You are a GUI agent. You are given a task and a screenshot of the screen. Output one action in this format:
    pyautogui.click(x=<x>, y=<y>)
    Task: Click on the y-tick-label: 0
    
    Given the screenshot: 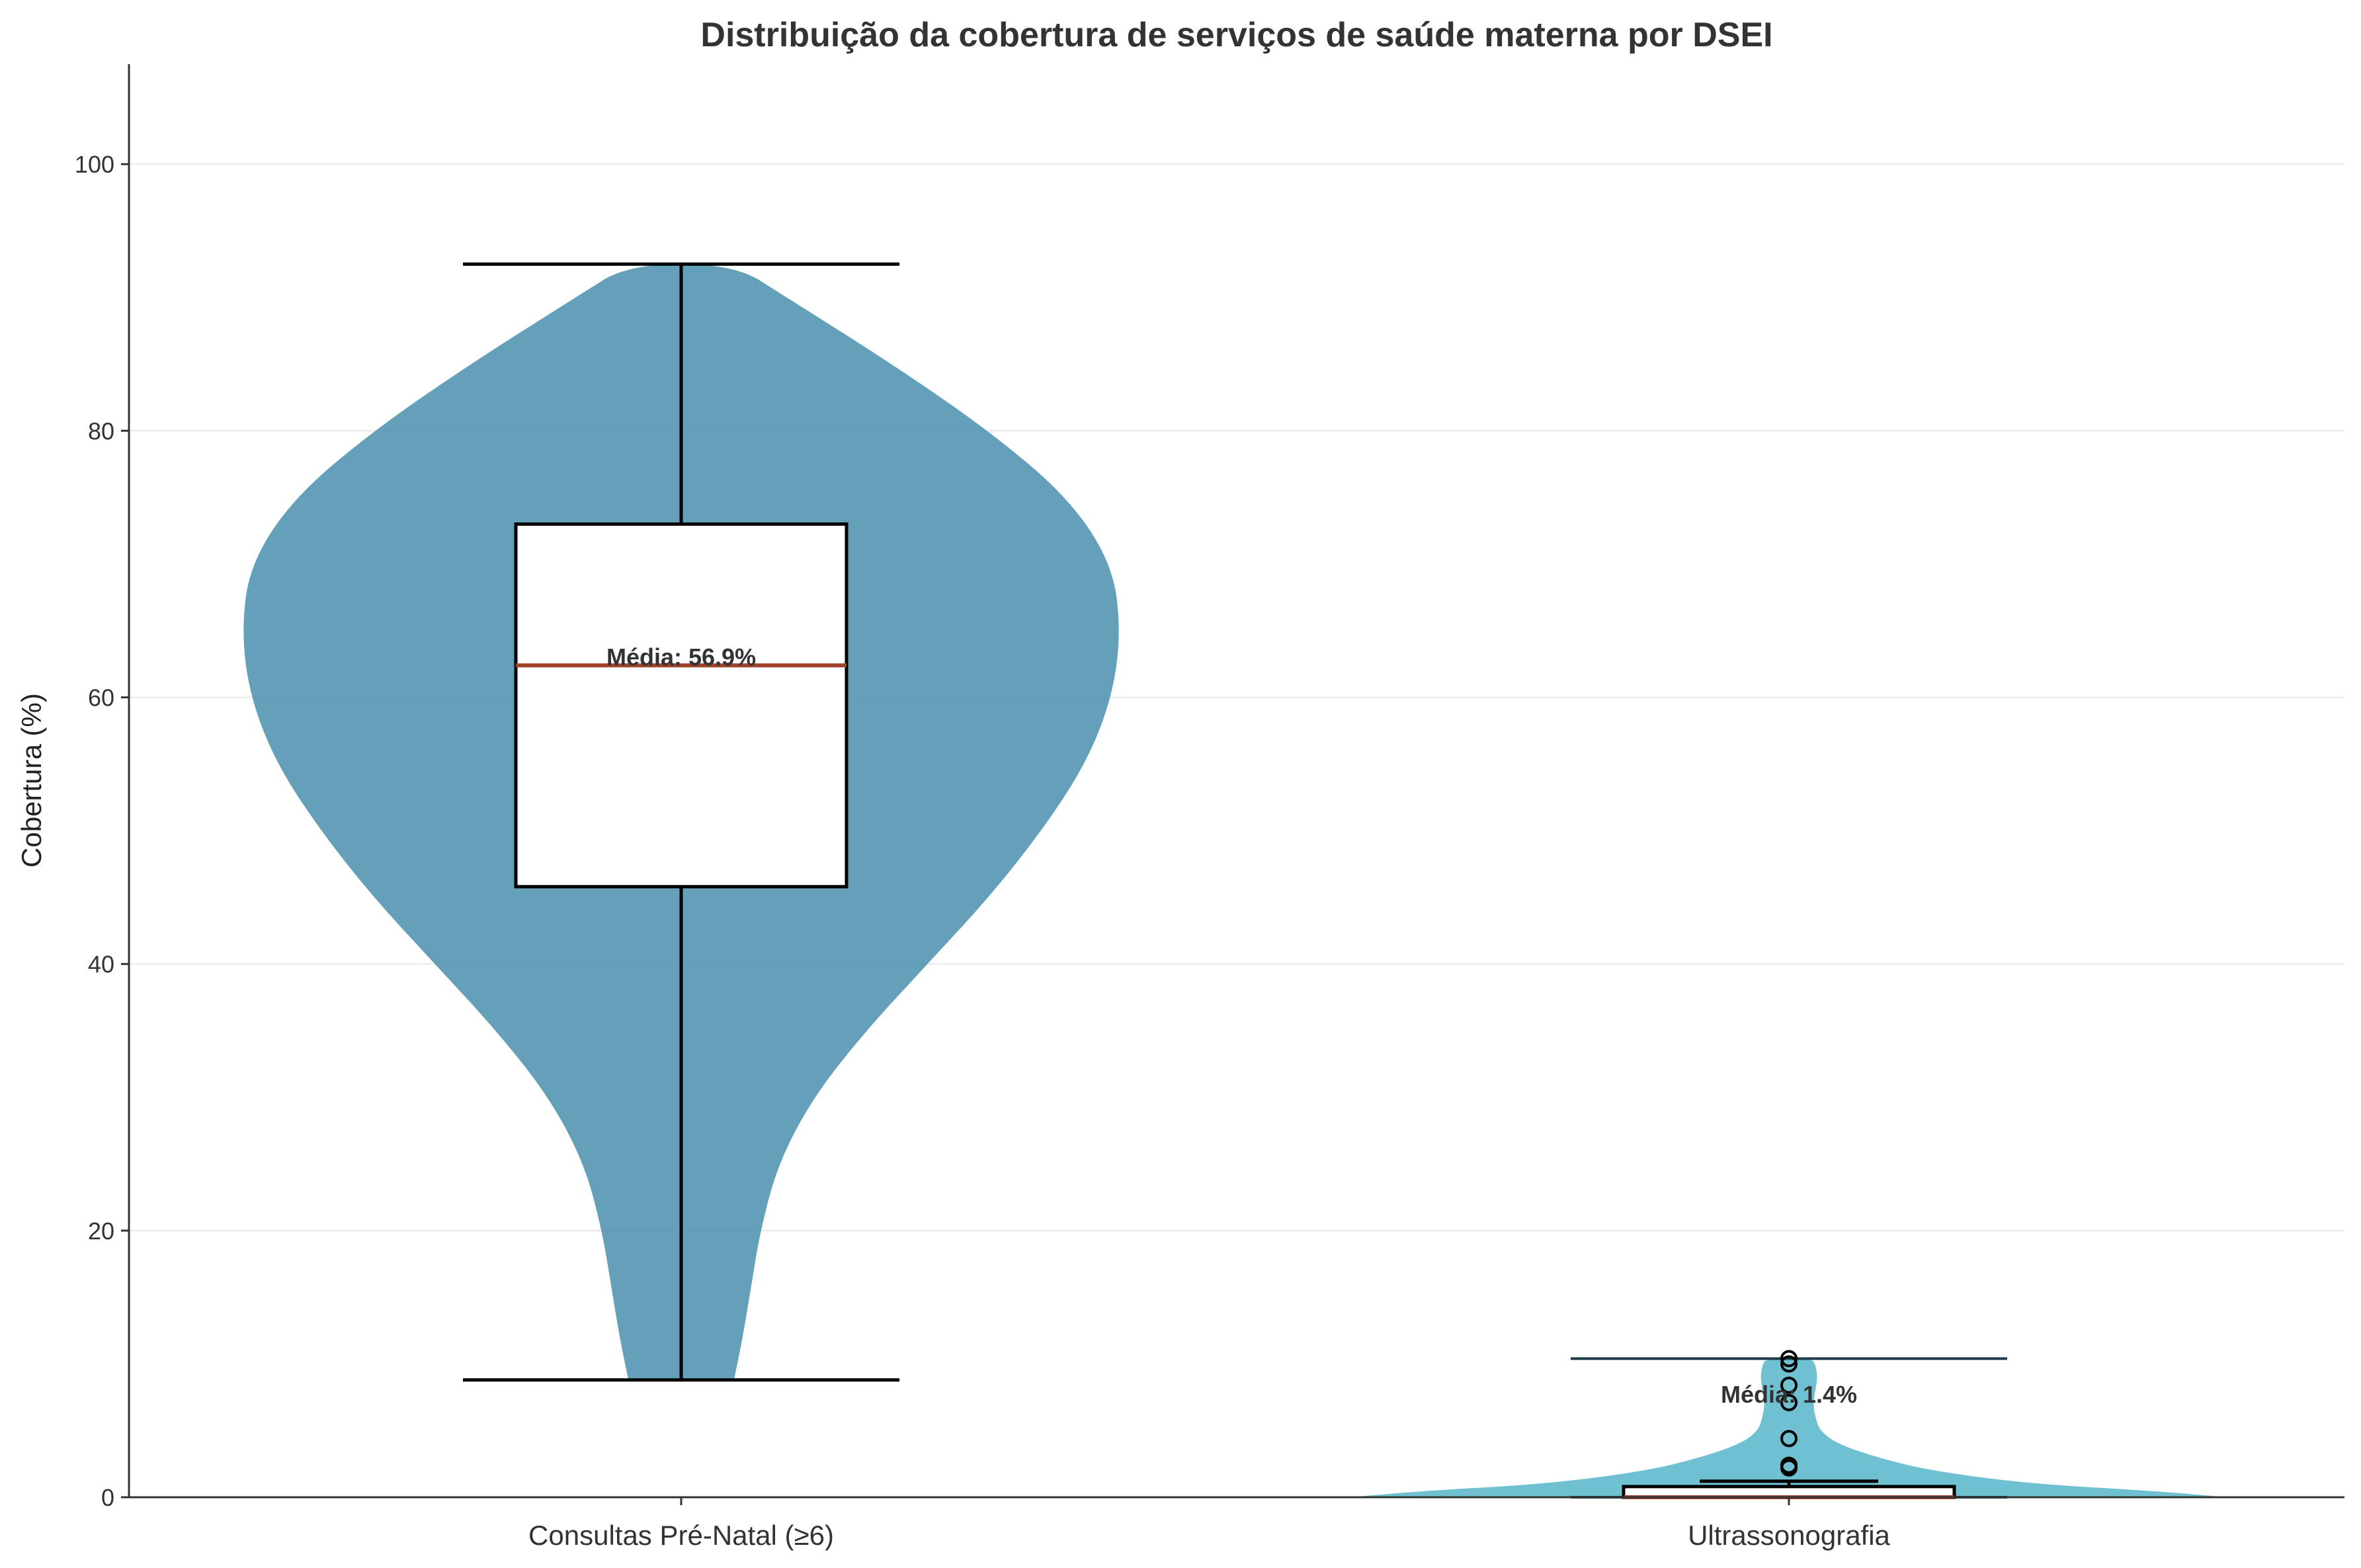 What is the action you would take?
    pyautogui.click(x=107, y=1497)
    